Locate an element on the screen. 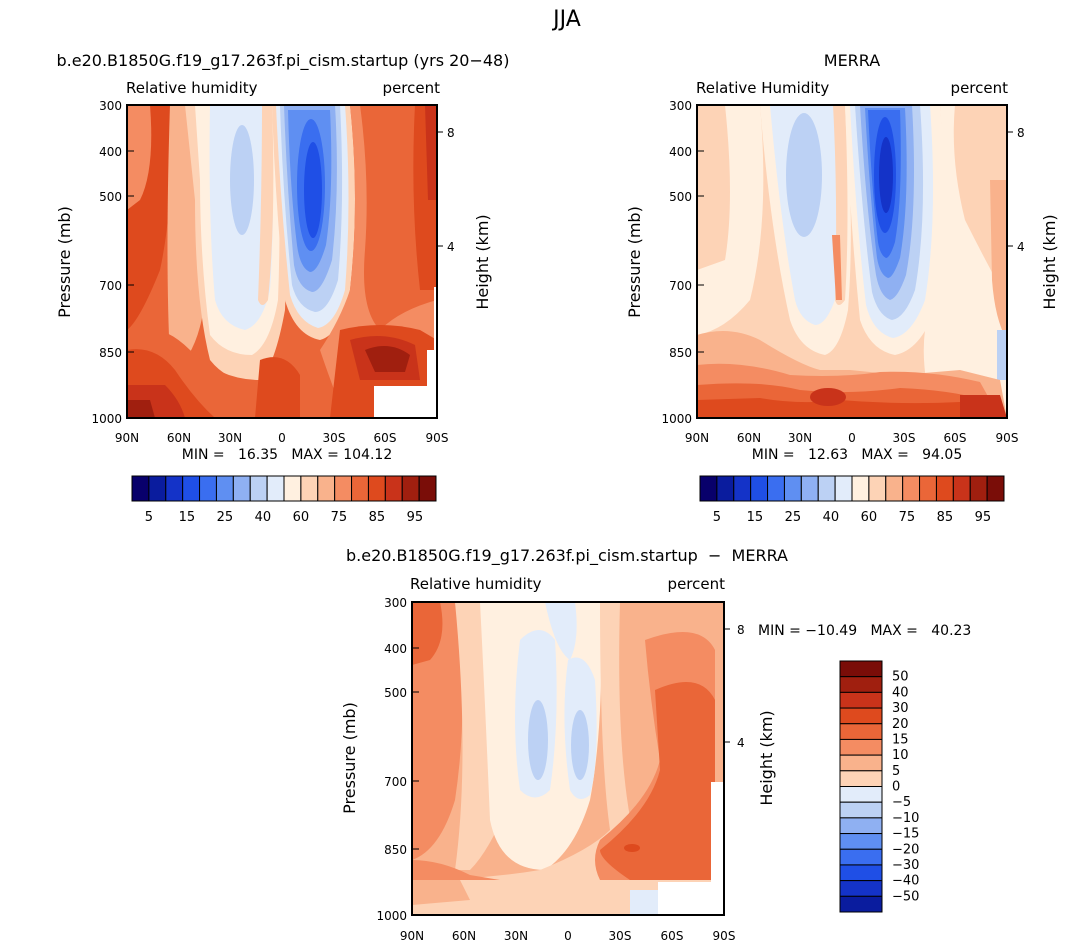 This screenshot has width=1065, height=946. y-tick-label: 850 is located at coordinates (395, 850).